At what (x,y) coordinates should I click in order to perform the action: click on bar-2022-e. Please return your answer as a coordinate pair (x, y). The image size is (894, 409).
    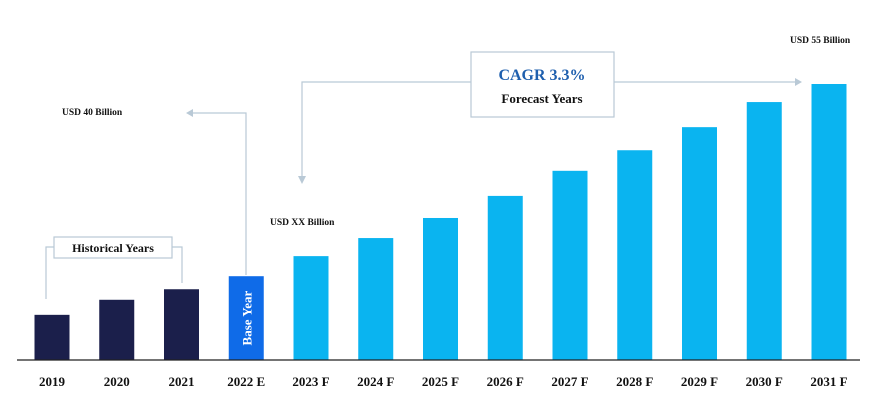
    Looking at the image, I should click on (246, 318).